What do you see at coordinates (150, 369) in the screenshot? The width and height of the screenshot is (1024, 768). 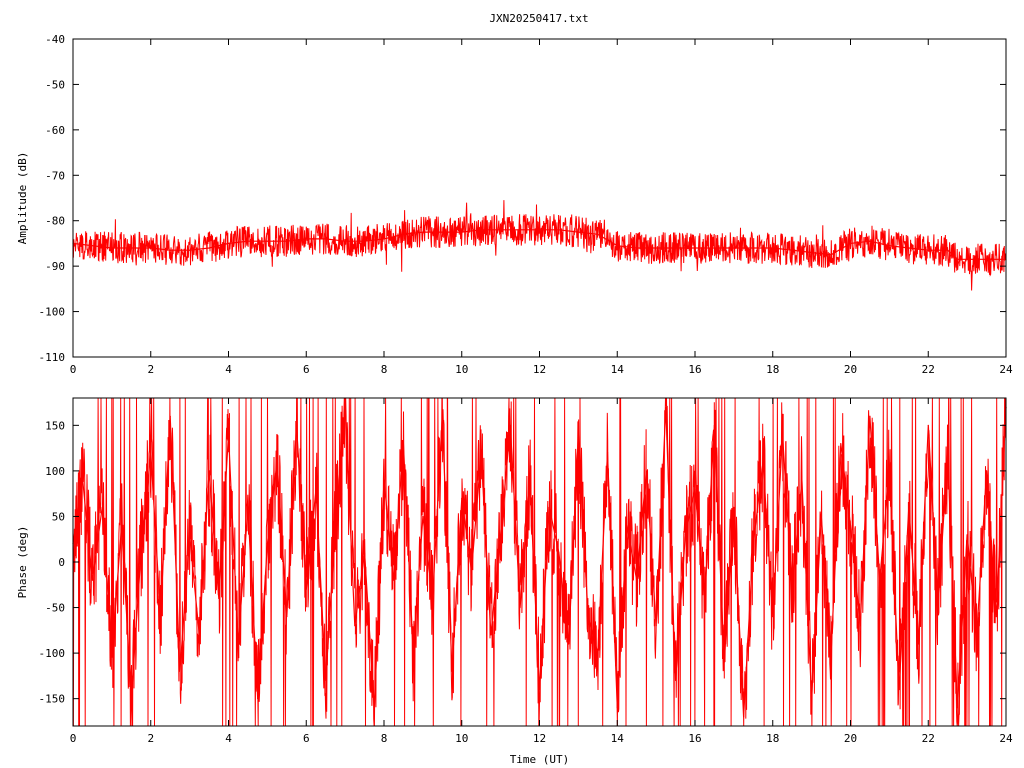 I see `x-tick-label: 2` at bounding box center [150, 369].